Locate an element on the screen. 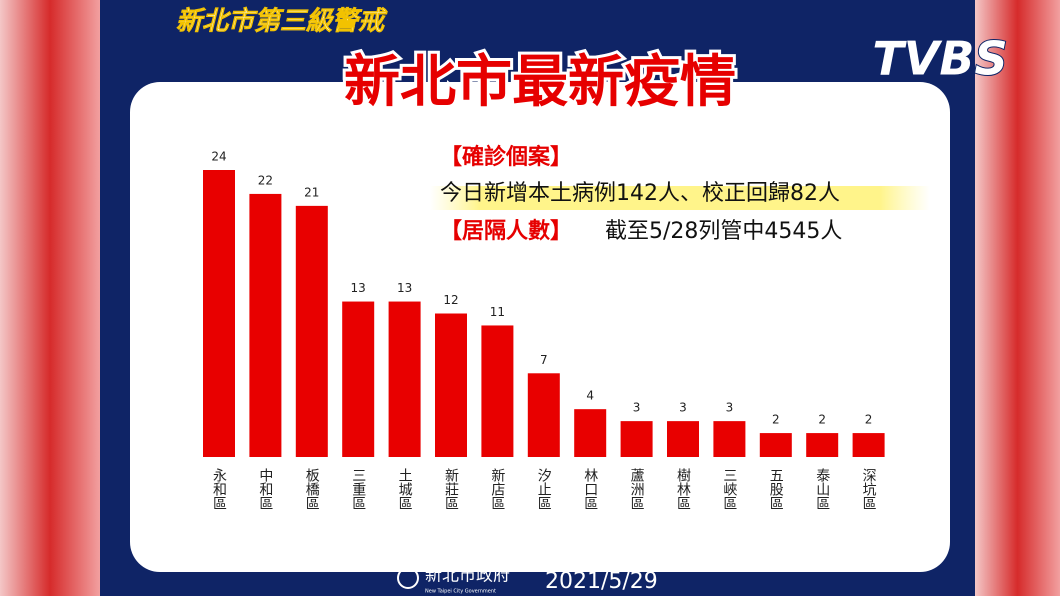  highlight is located at coordinates (680, 198).